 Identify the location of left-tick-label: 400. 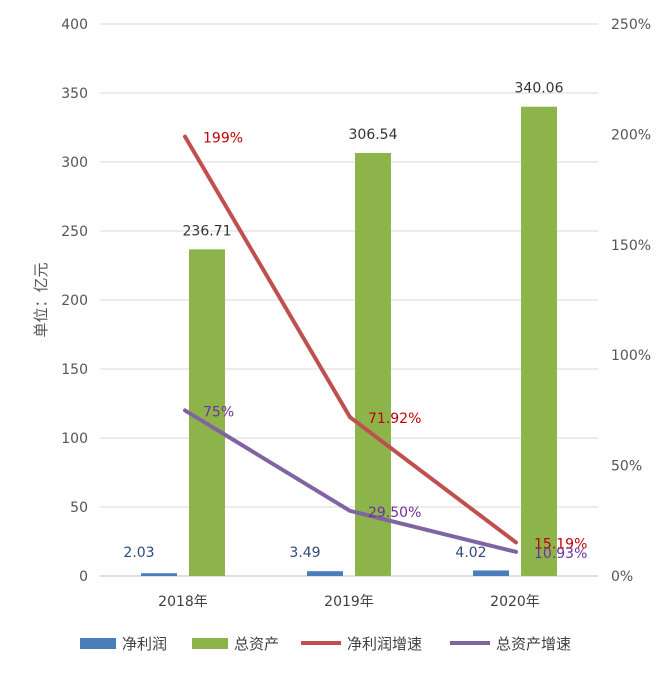
(74, 25).